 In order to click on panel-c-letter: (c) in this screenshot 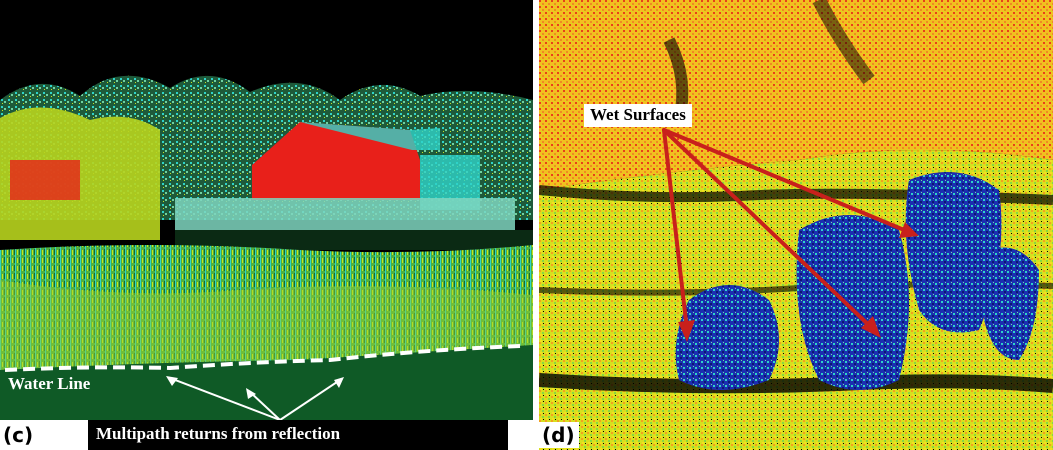, I will do `click(19, 435)`.